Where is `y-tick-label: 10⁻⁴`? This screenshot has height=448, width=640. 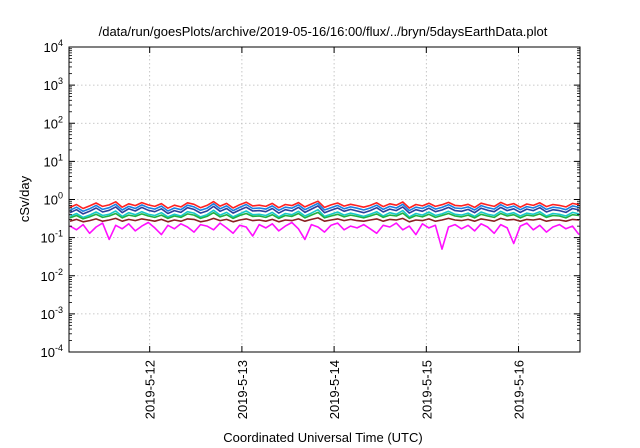
y-tick-label: 10⁻⁴ is located at coordinates (52, 351).